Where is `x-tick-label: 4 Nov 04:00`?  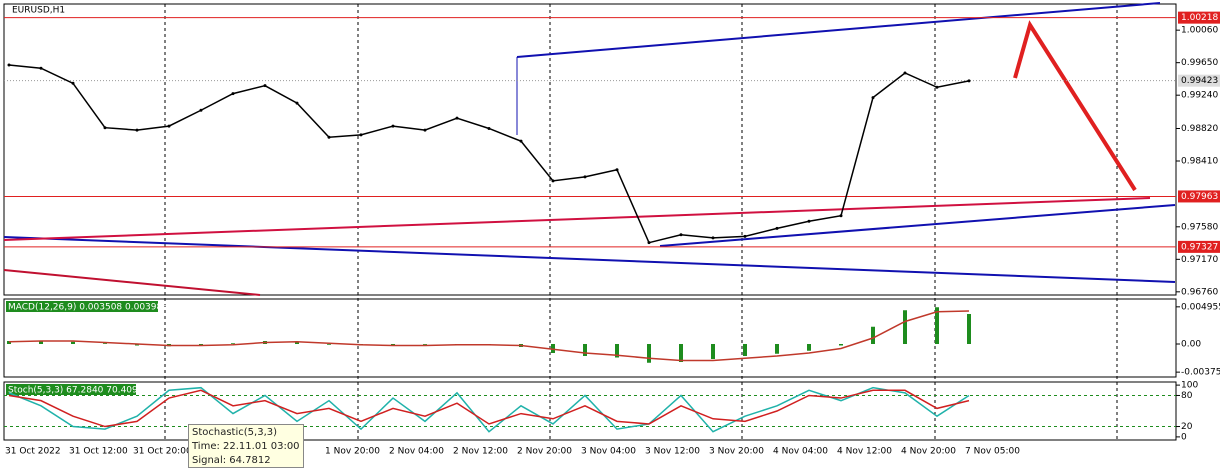
x-tick-label: 4 Nov 04:00 is located at coordinates (800, 452).